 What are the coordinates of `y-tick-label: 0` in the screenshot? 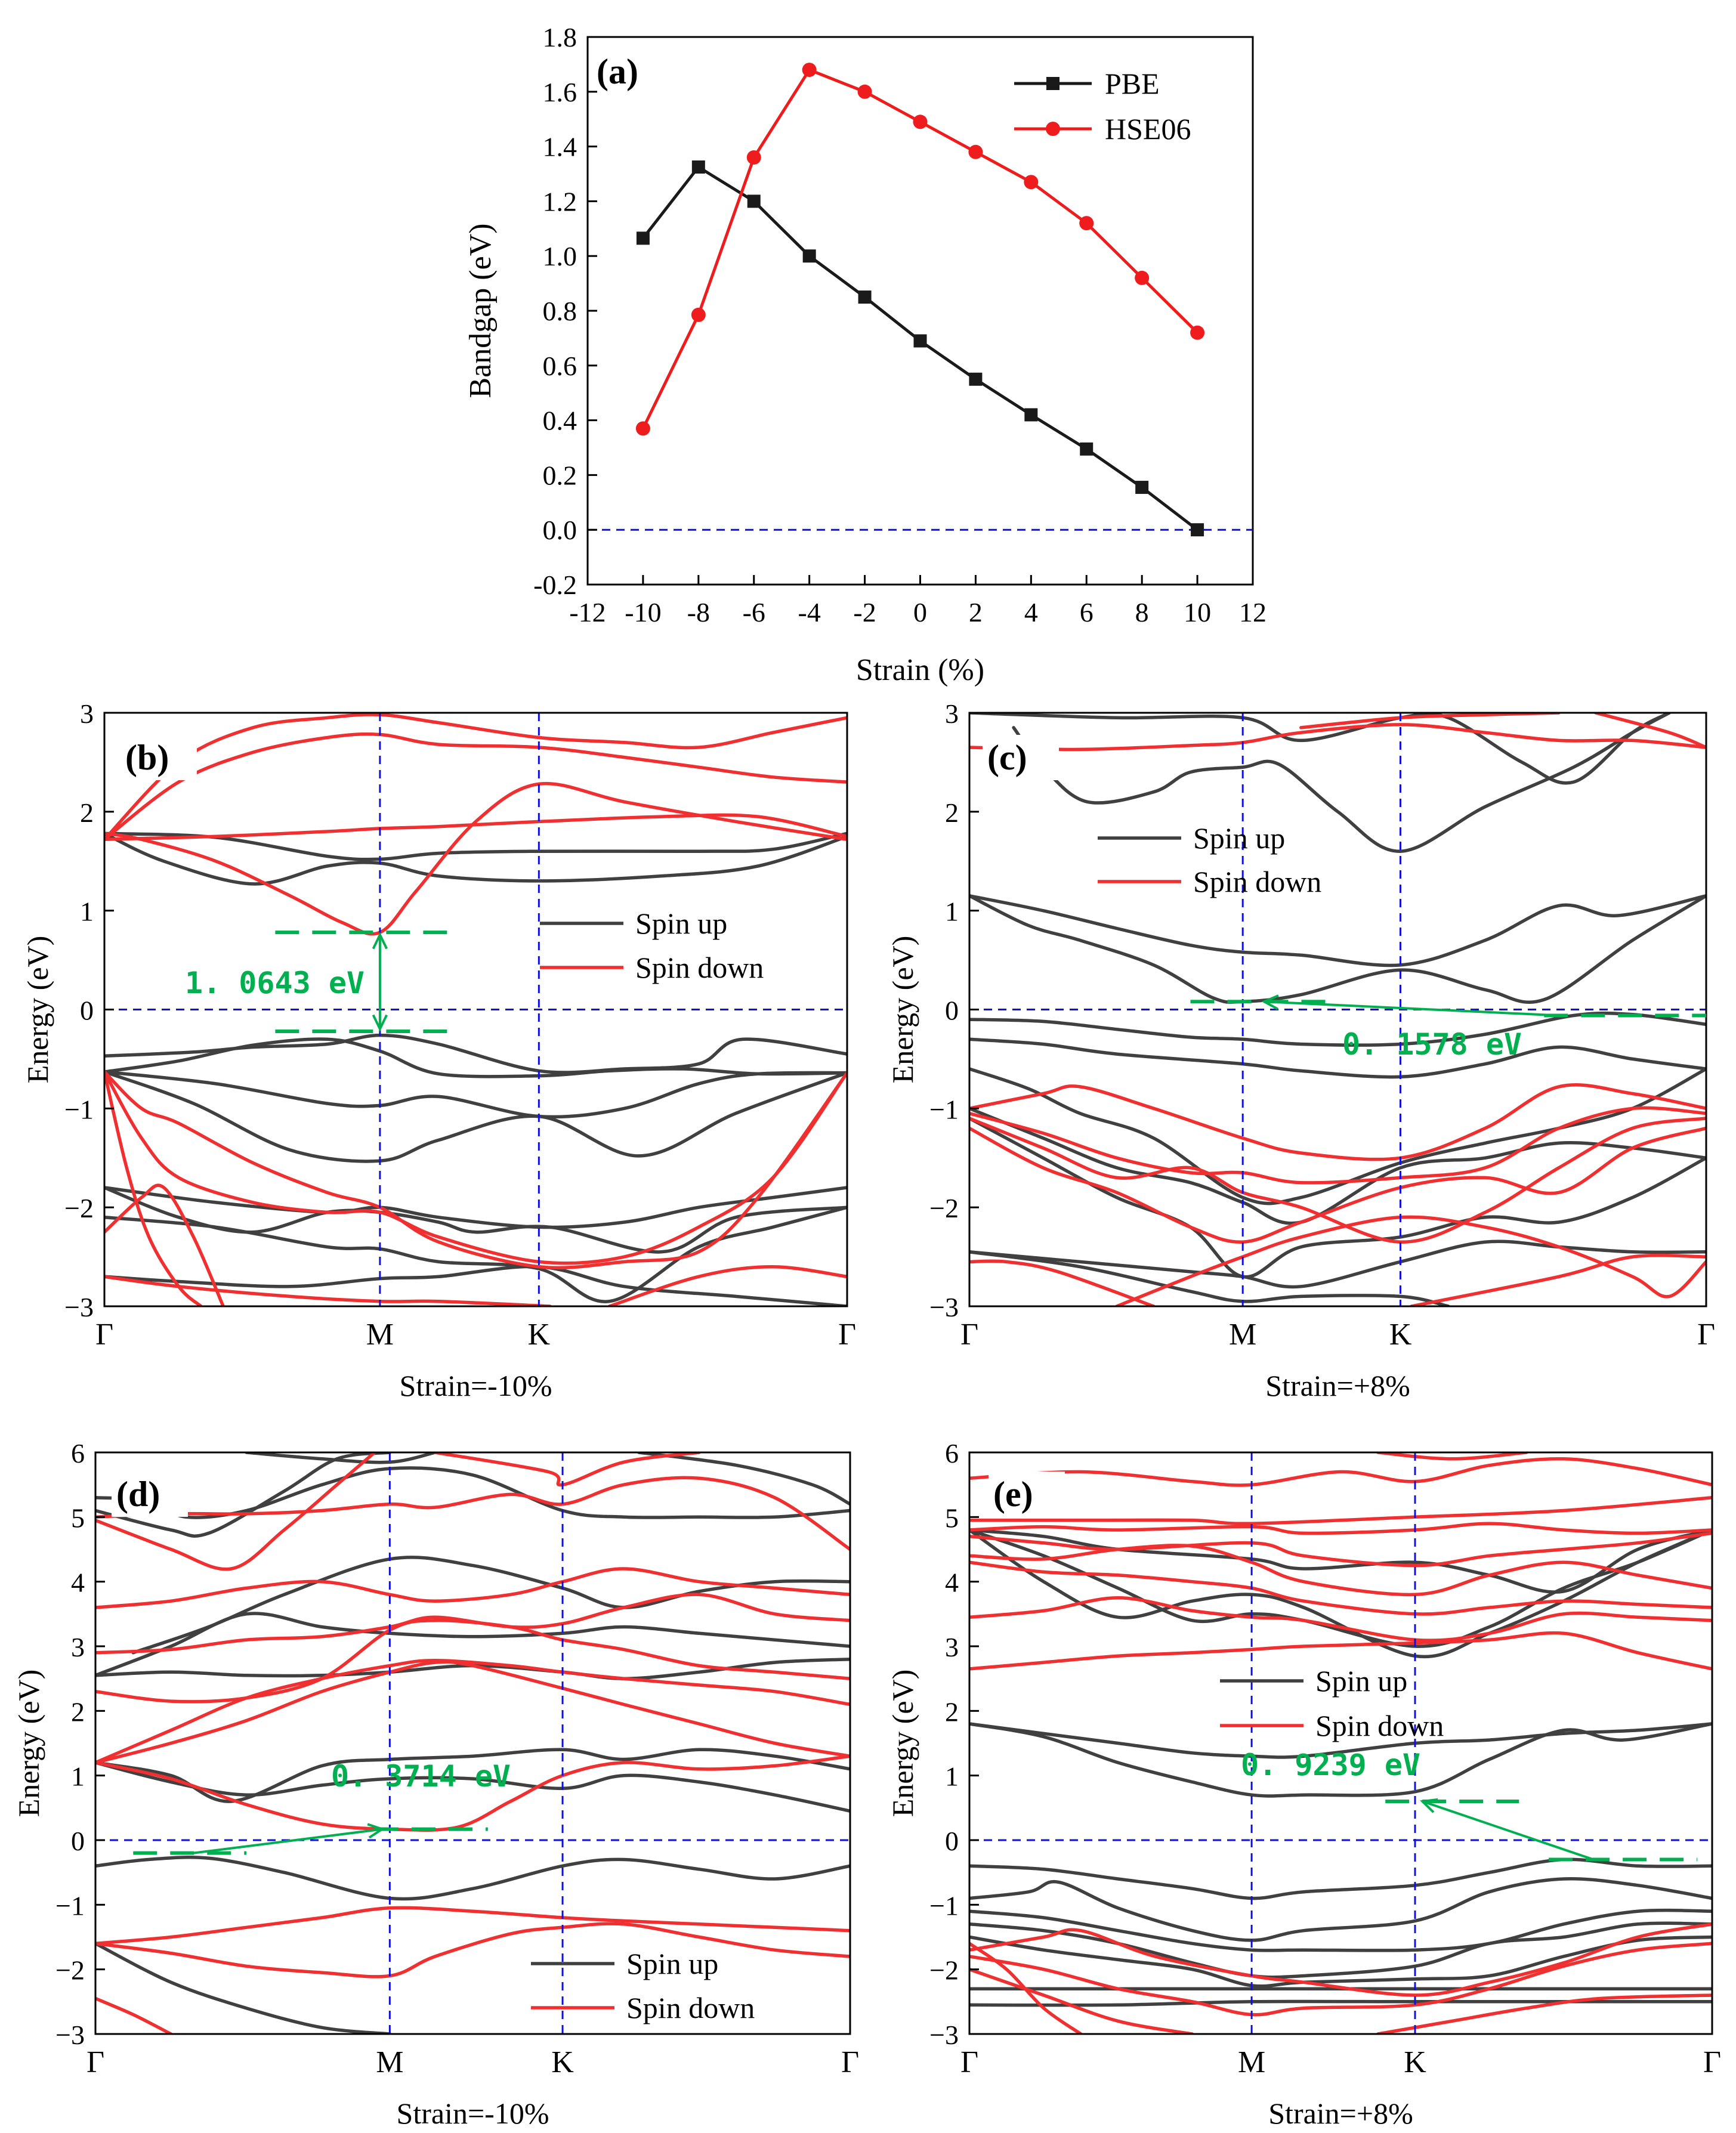 It's located at (87, 1011).